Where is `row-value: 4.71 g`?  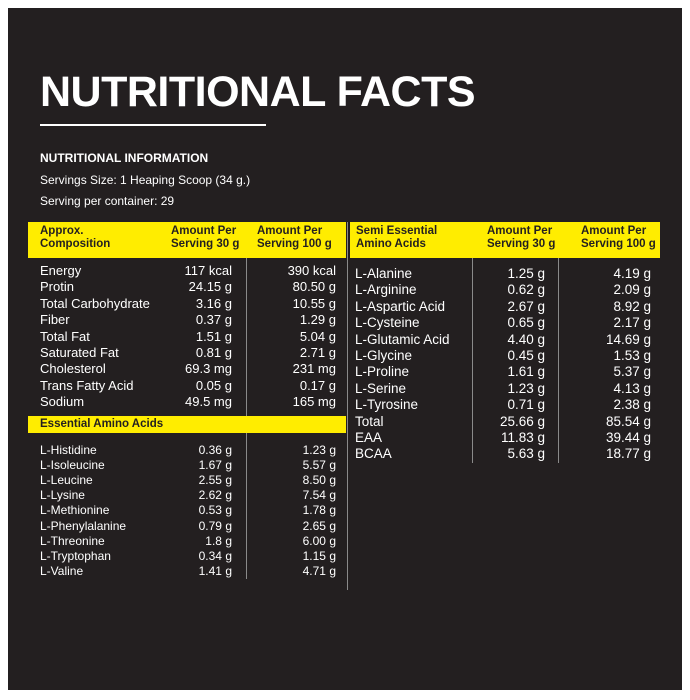 row-value: 4.71 g is located at coordinates (319, 570).